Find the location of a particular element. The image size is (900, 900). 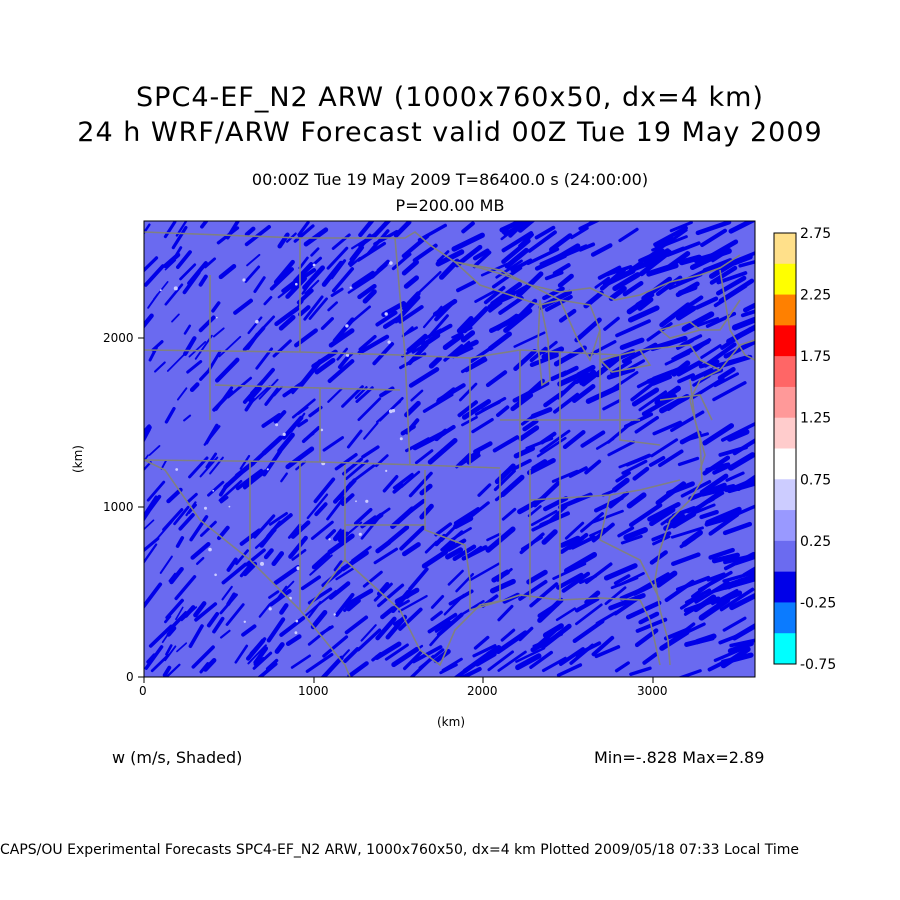

colorbar-frame is located at coordinates (785, 448).